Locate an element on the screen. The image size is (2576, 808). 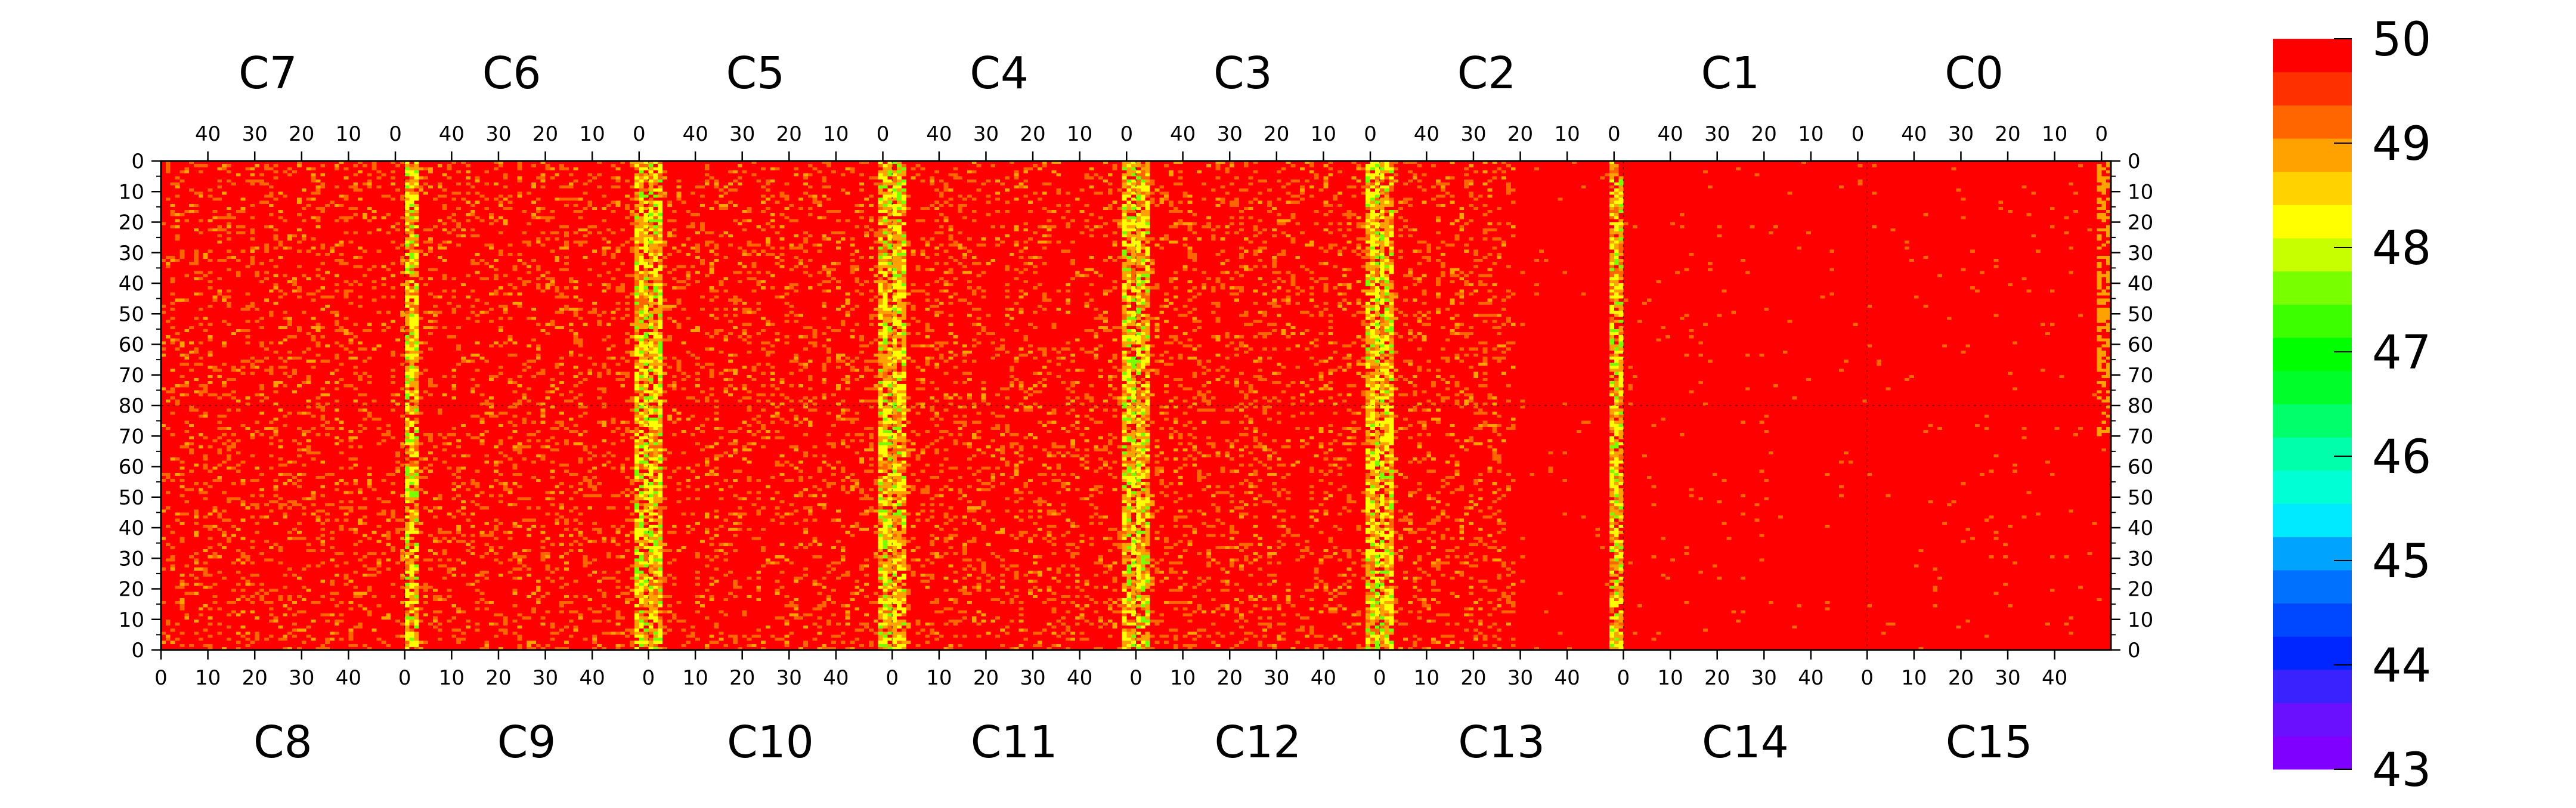
colorbar-tick-label: 49 is located at coordinates (2402, 144).